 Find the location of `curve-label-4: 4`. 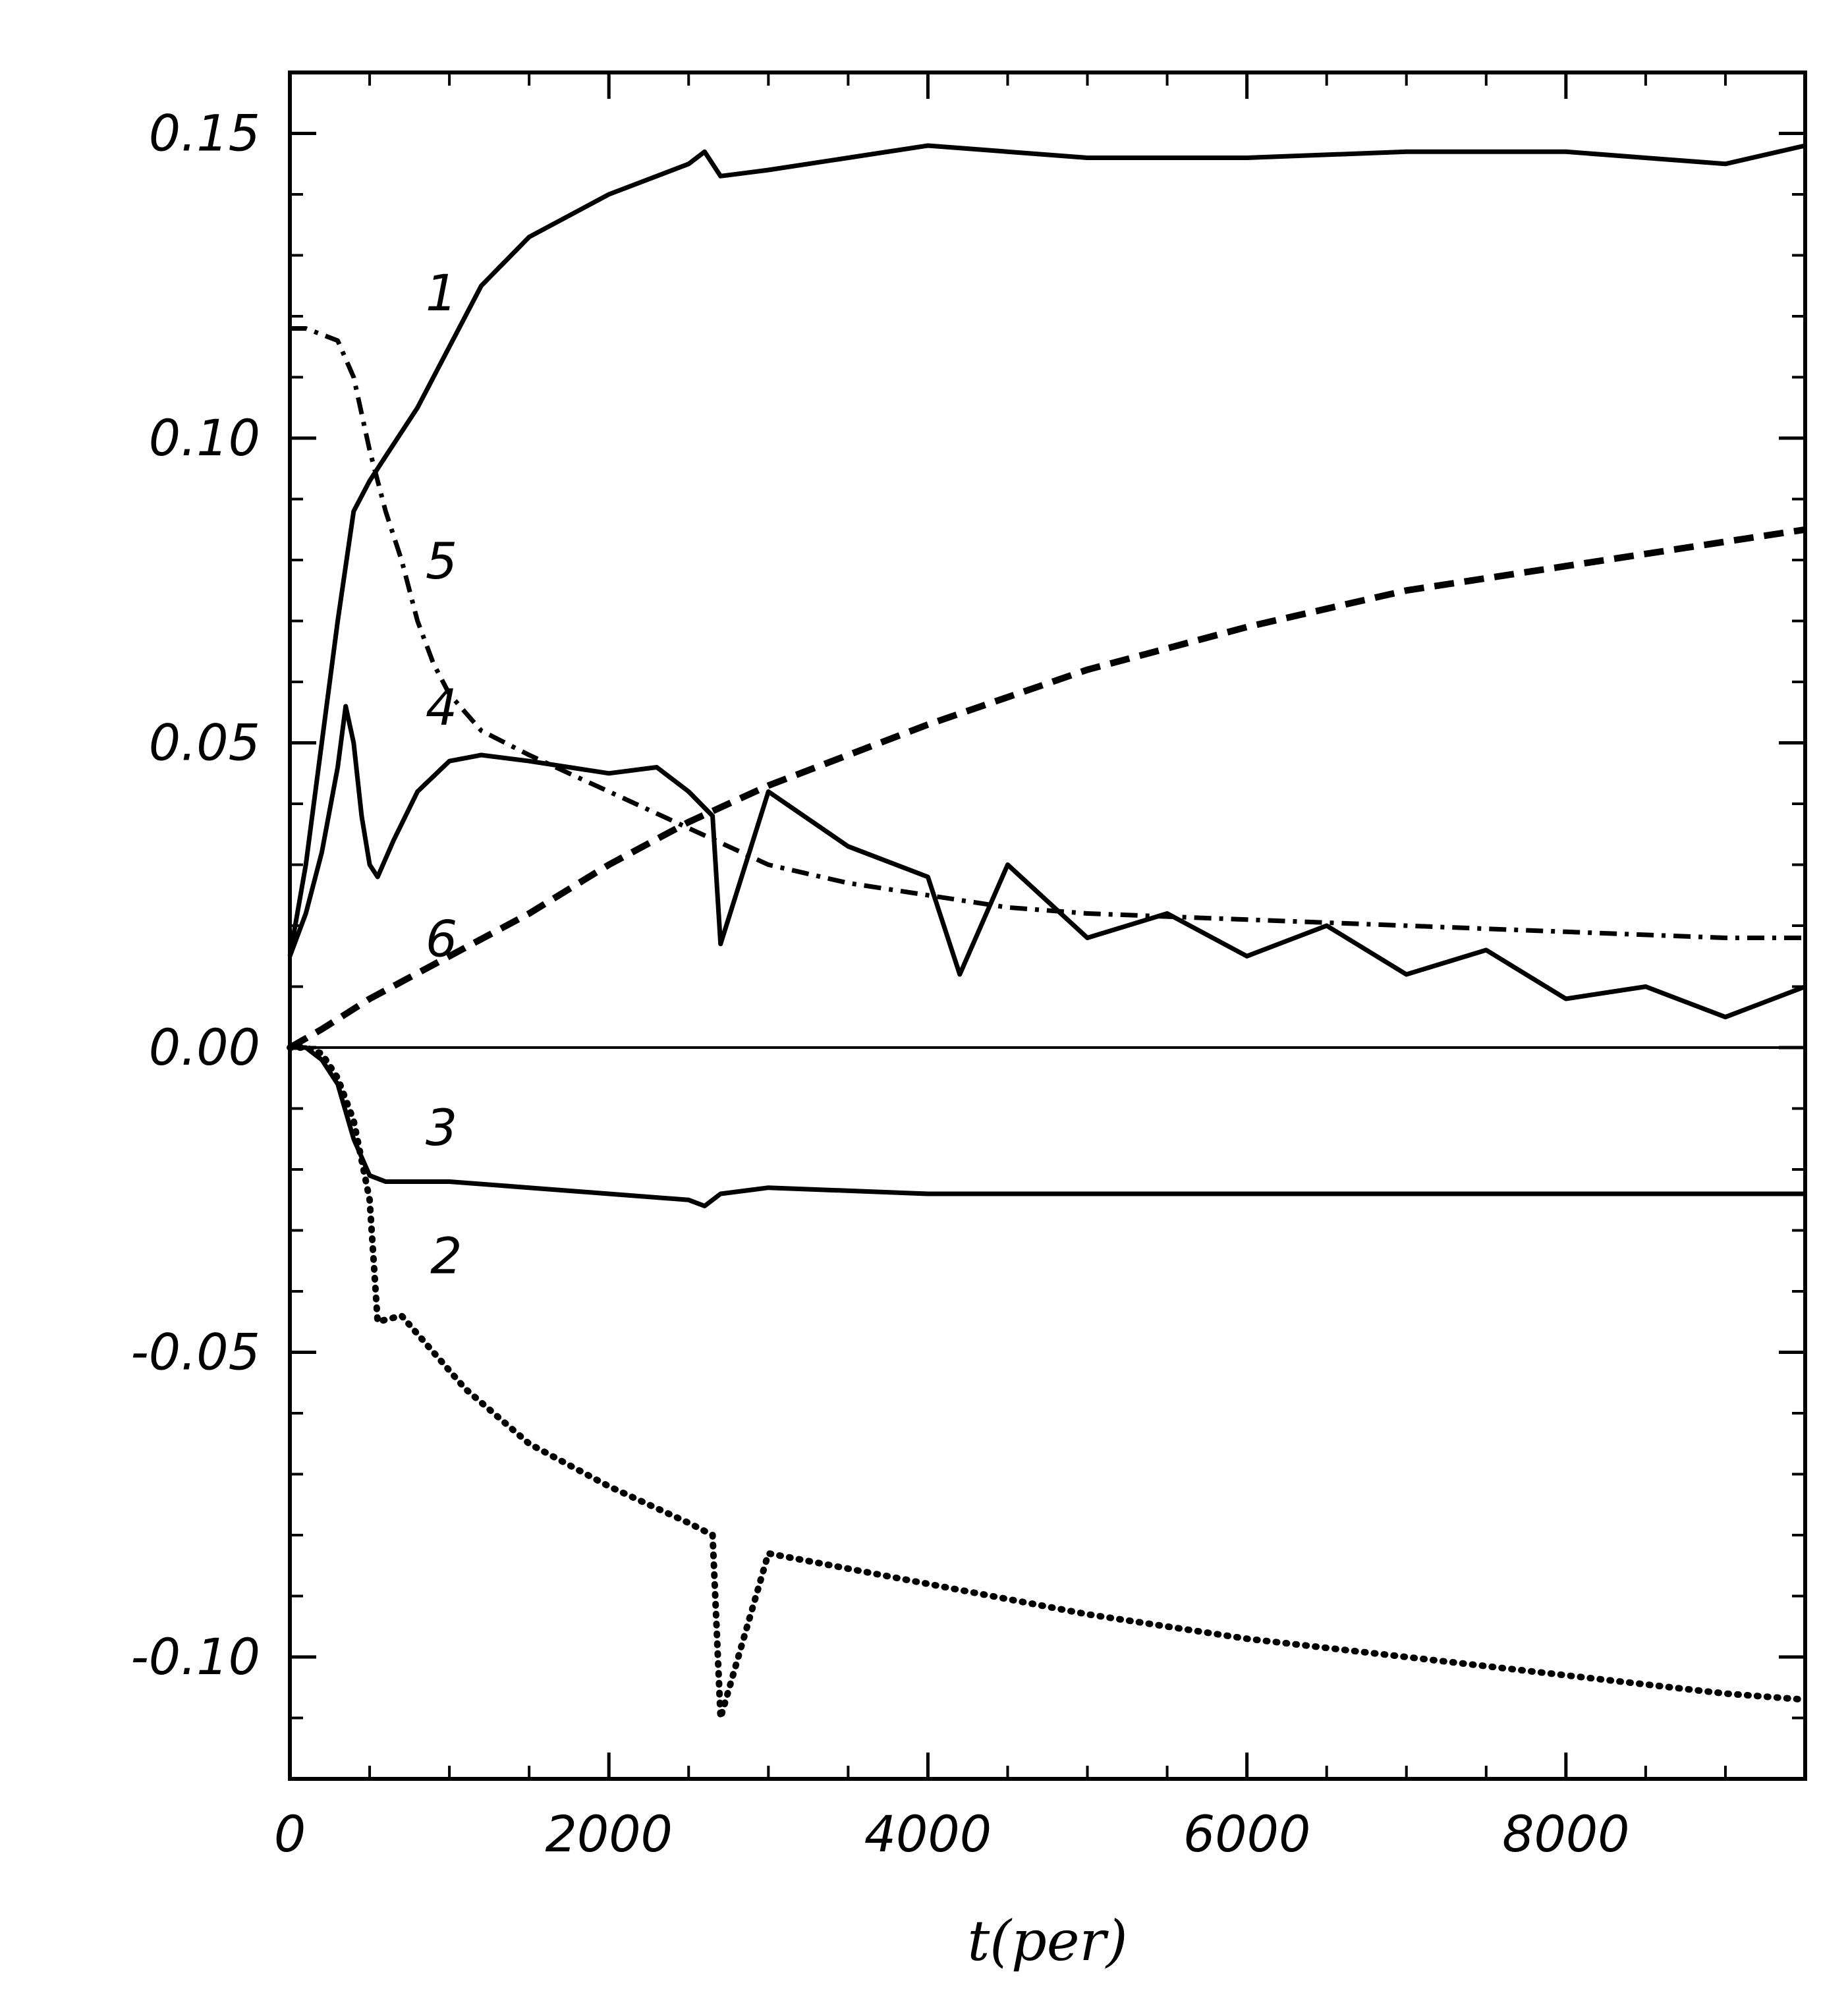

curve-label-4: 4 is located at coordinates (441, 707).